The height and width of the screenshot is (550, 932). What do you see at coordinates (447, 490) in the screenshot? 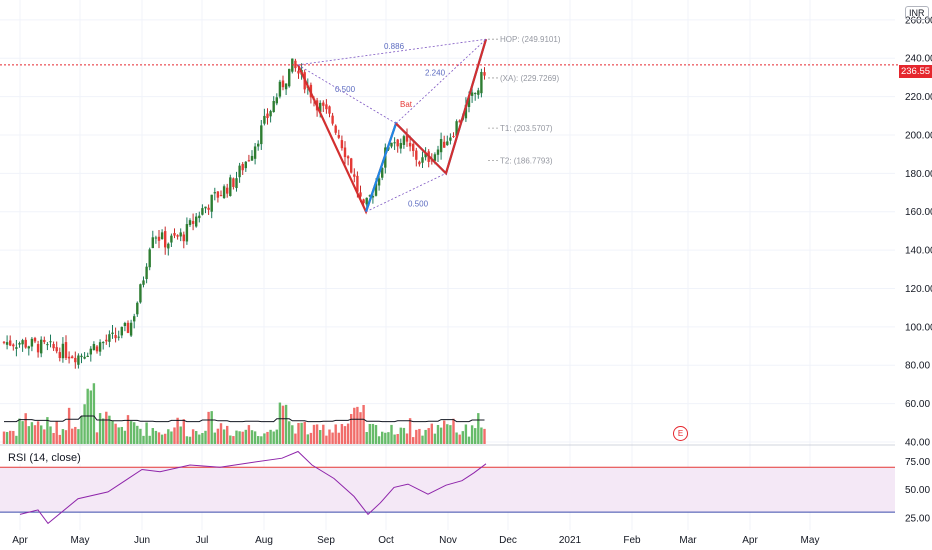
I see `rsi-band` at bounding box center [447, 490].